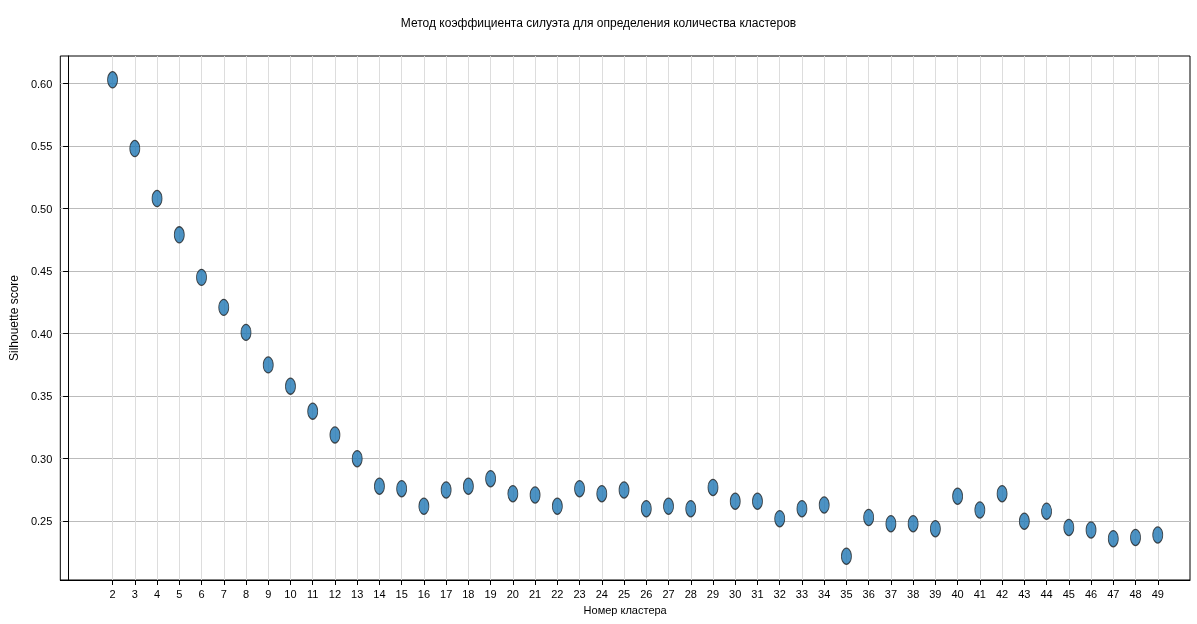  I want to click on y-tick-label: 0.40, so click(41, 333).